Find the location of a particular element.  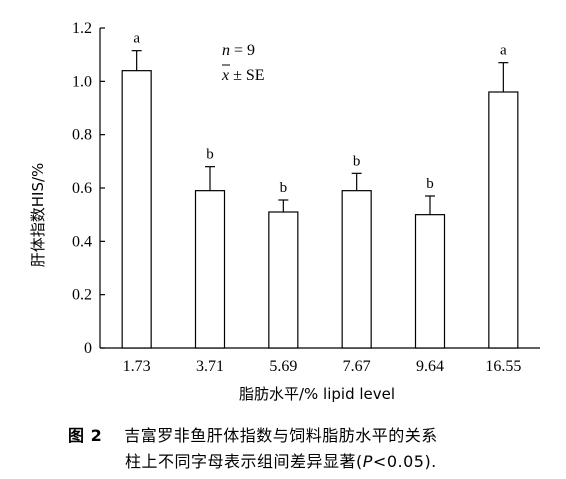

x-tick-label: 16.55 is located at coordinates (503, 366).